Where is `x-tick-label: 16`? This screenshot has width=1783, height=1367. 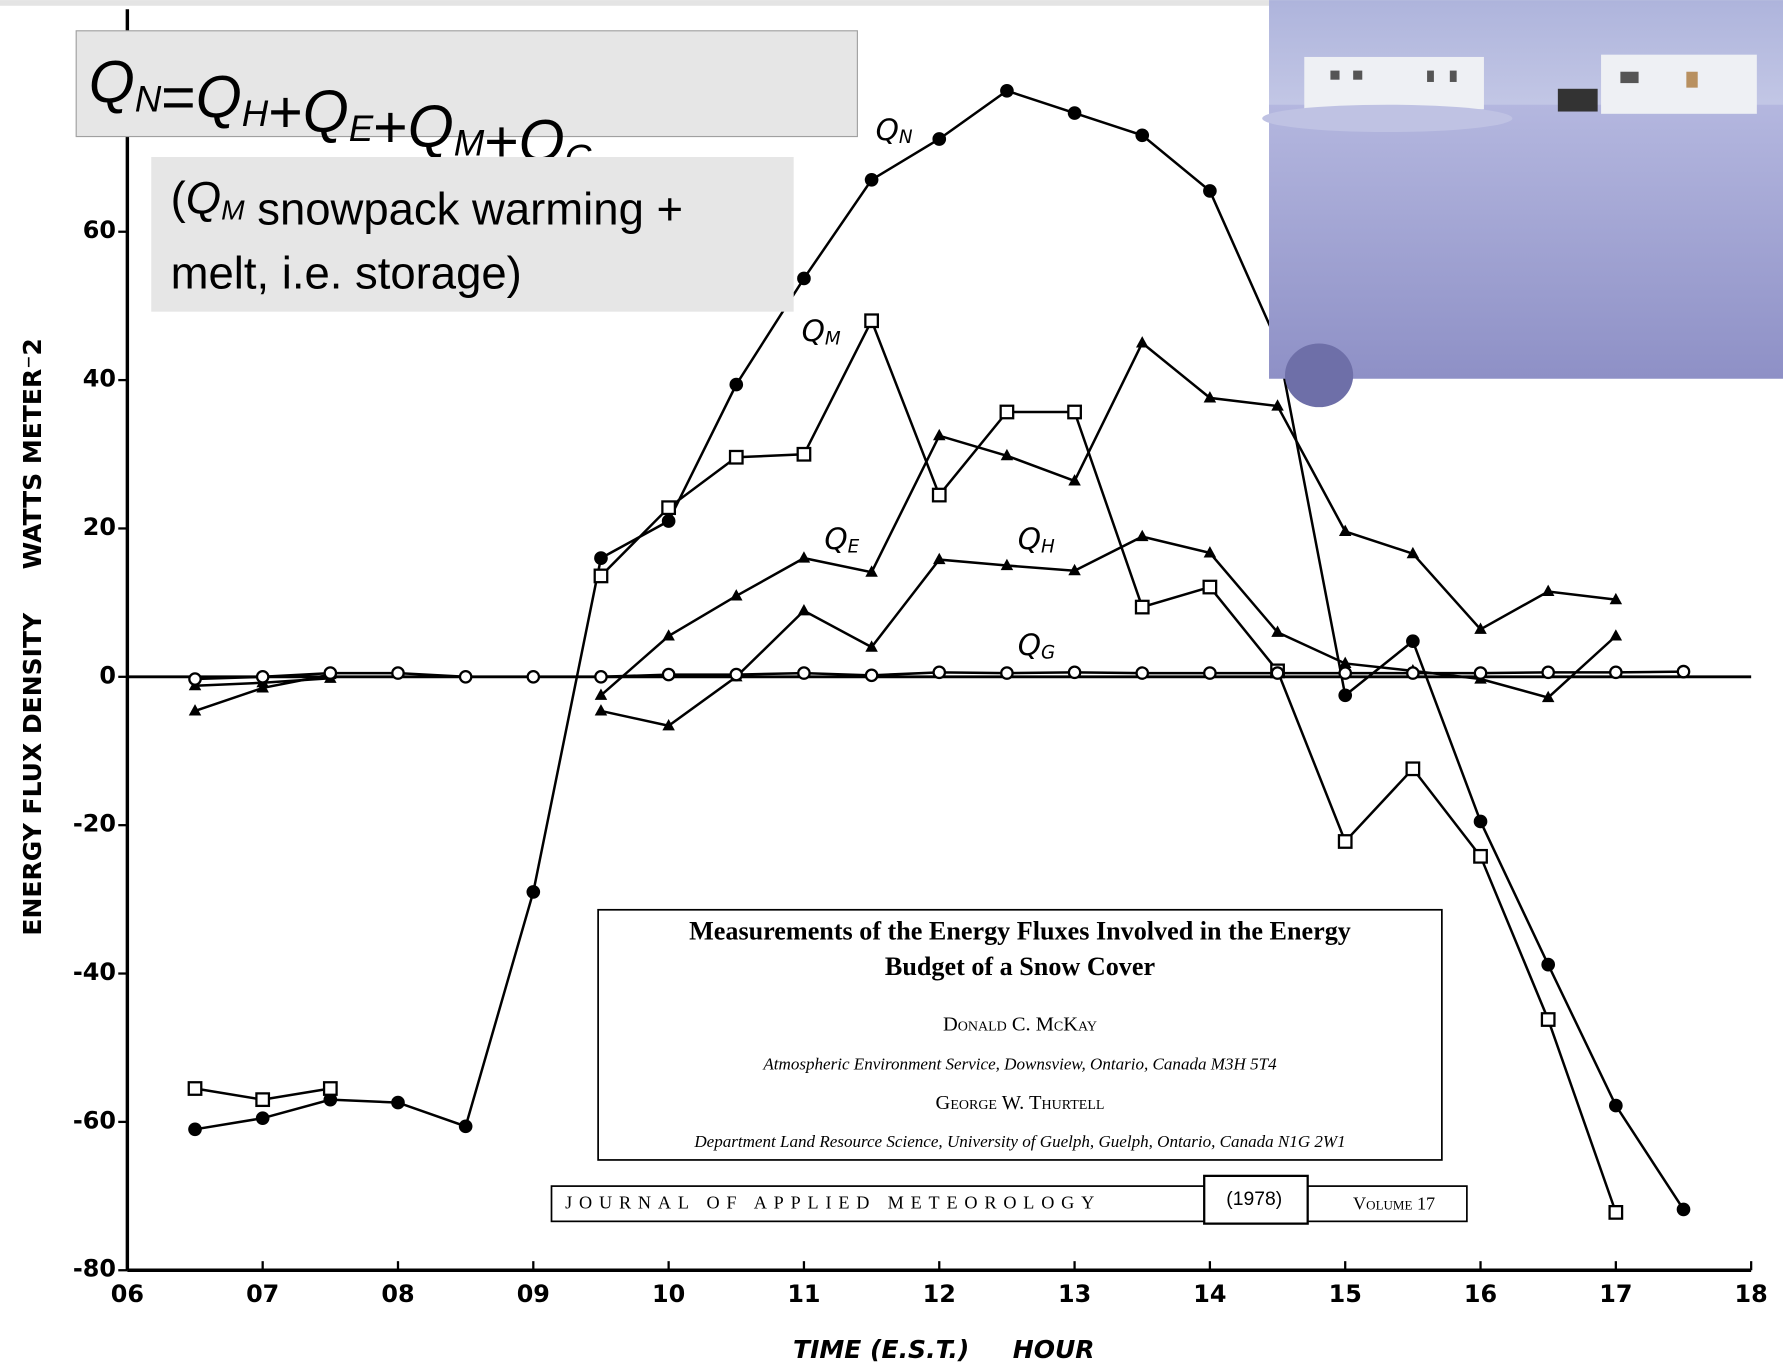 x-tick-label: 16 is located at coordinates (1480, 1294).